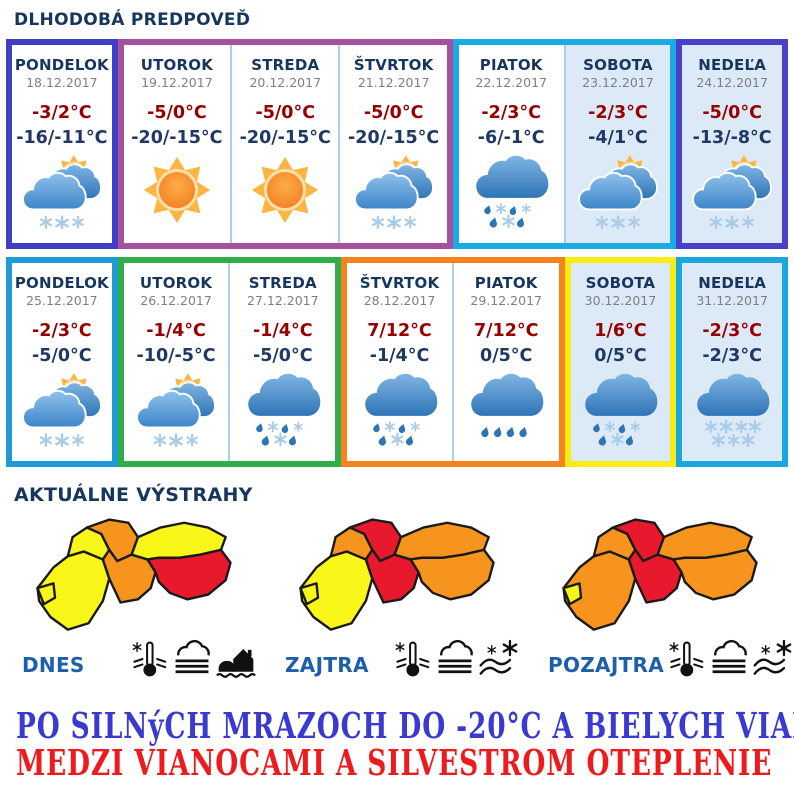 The height and width of the screenshot is (786, 794). Describe the element at coordinates (392, 144) in the screenshot. I see `forecast-card: ŠTVRTOK 21.12.2017 -5/0°C -20/-15°C` at that location.